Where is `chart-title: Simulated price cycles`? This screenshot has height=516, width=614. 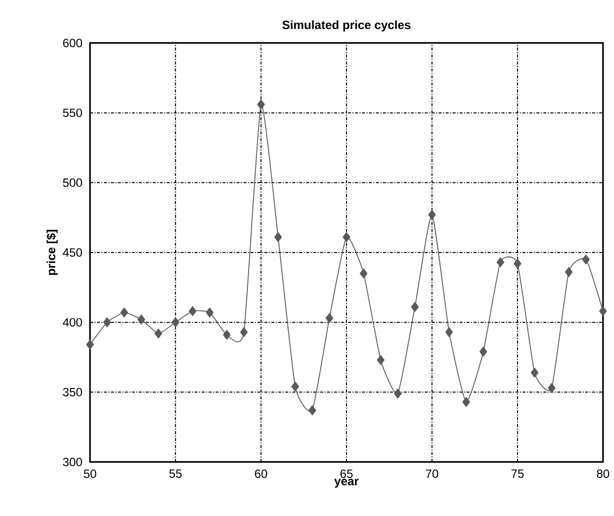 chart-title: Simulated price cycles is located at coordinates (346, 26).